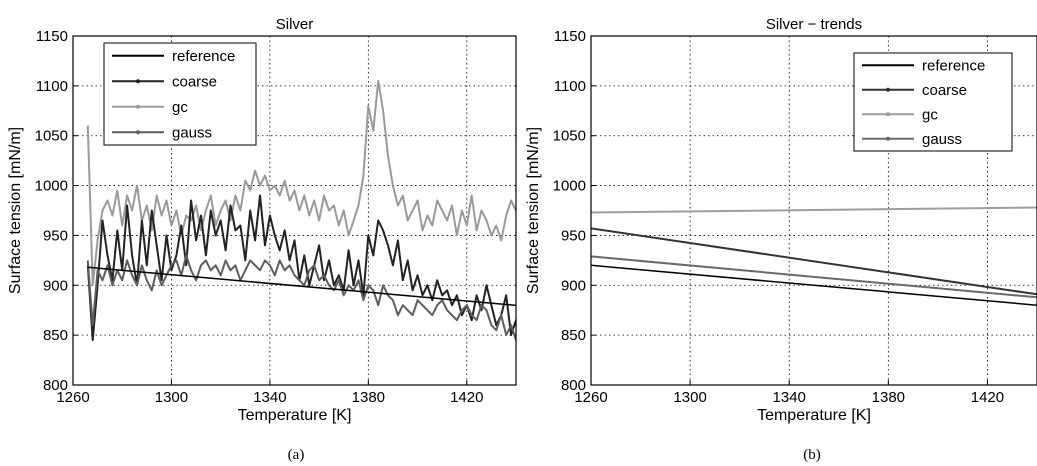 This screenshot has width=1037, height=466. Describe the element at coordinates (296, 455) in the screenshot. I see `figure-caption: (a)` at that location.